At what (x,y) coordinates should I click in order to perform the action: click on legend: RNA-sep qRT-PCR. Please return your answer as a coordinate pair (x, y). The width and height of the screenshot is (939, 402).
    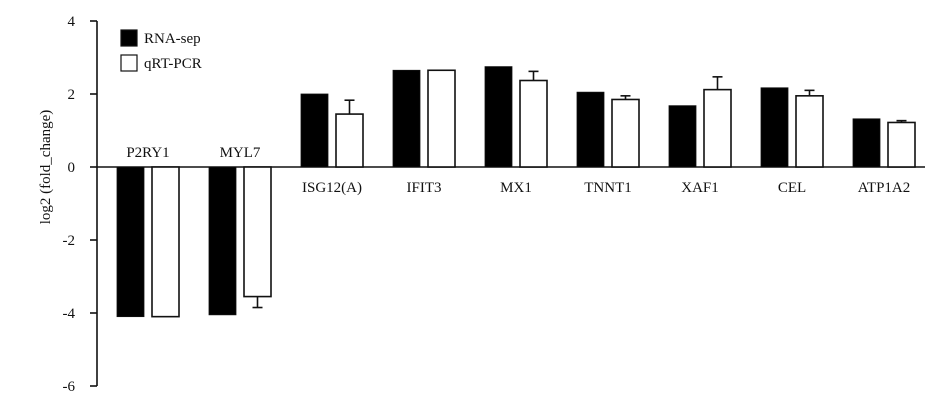
    Looking at the image, I should click on (161, 50).